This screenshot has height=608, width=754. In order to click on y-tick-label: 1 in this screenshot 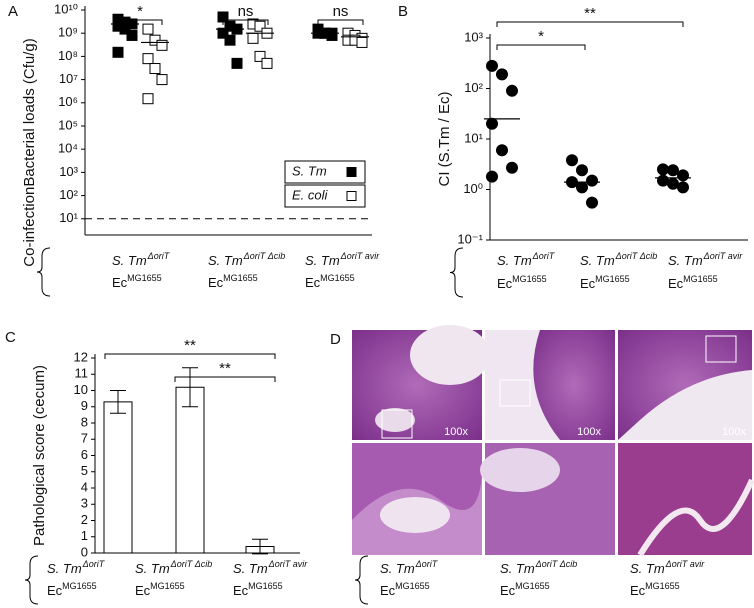, I will do `click(84, 535)`.